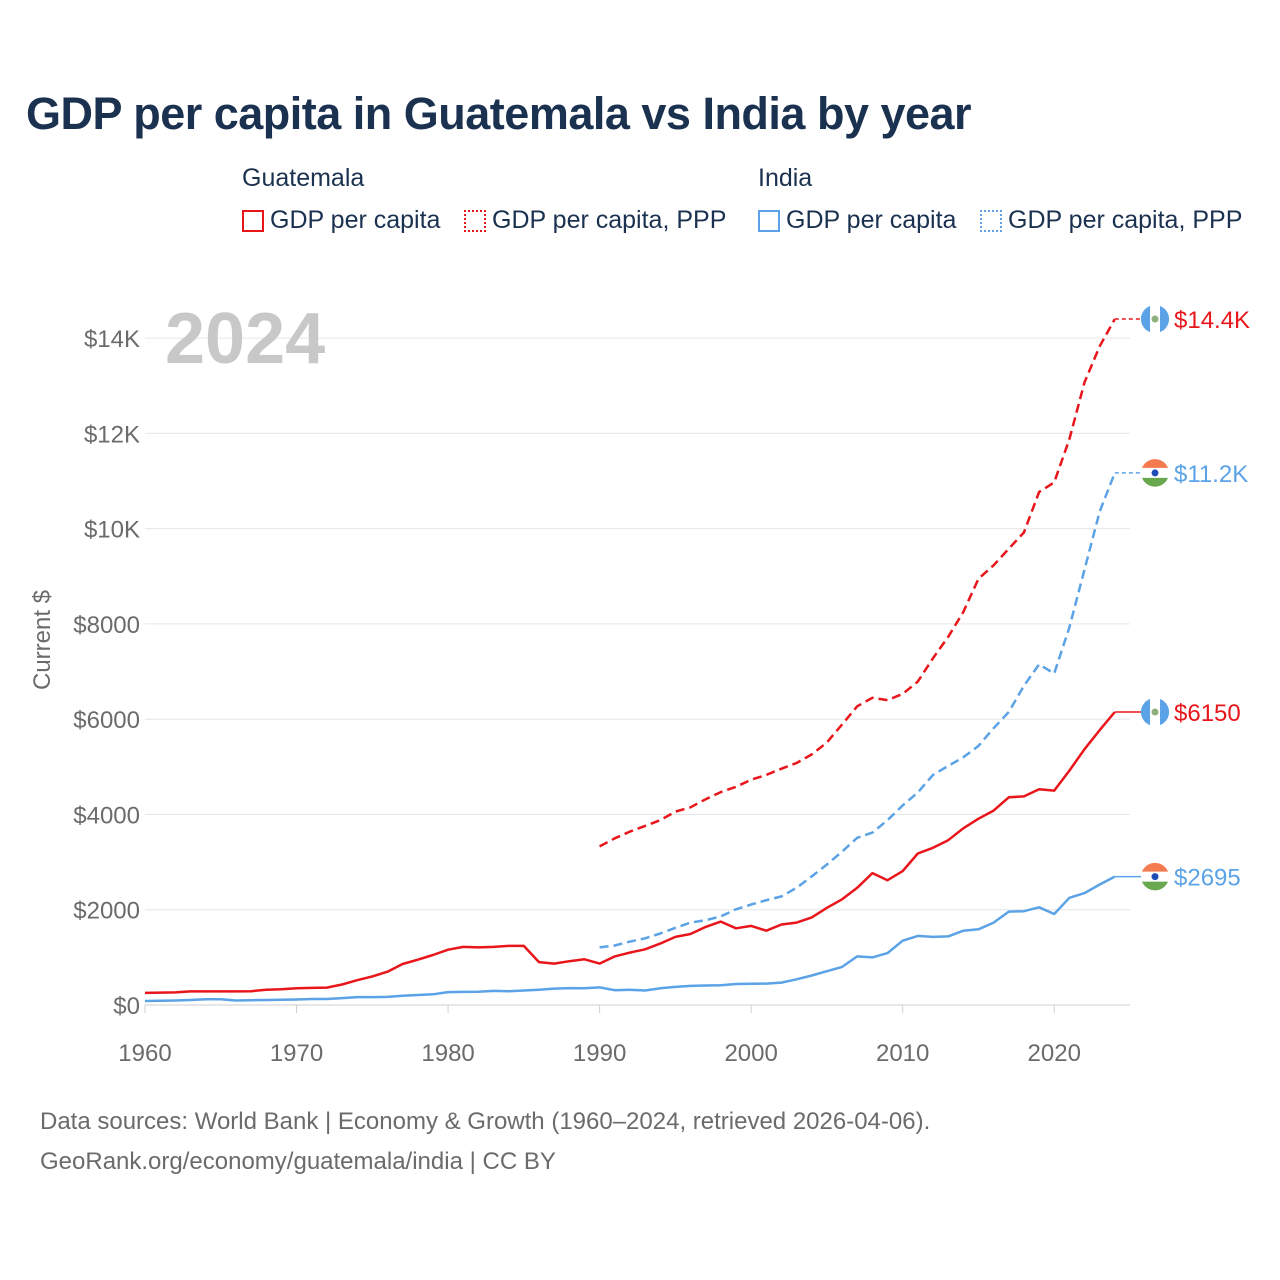 The height and width of the screenshot is (1280, 1280). Describe the element at coordinates (106, 720) in the screenshot. I see `y-tick-label: $6000` at that location.